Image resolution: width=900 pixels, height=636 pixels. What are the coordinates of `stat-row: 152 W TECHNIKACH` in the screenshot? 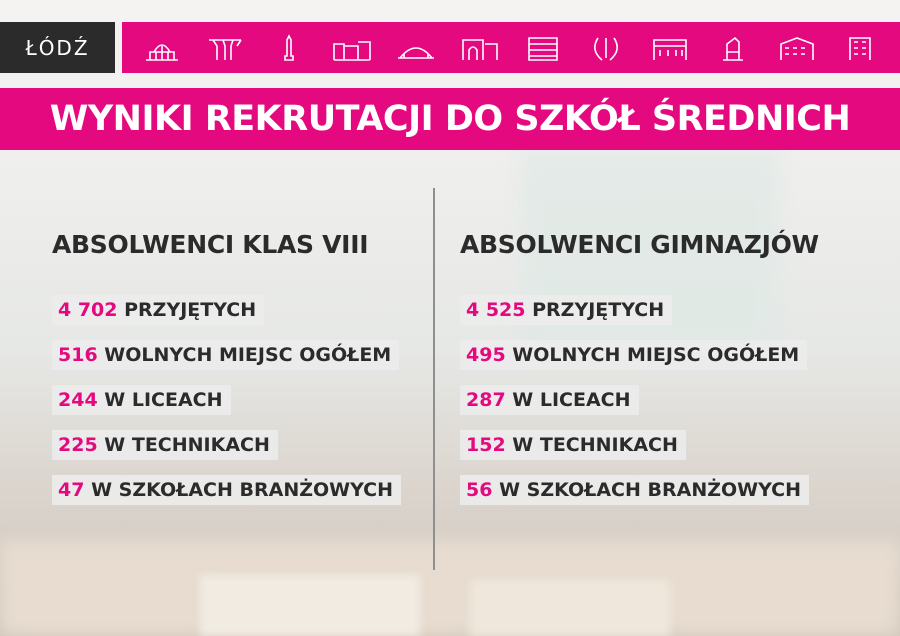 It's located at (573, 445).